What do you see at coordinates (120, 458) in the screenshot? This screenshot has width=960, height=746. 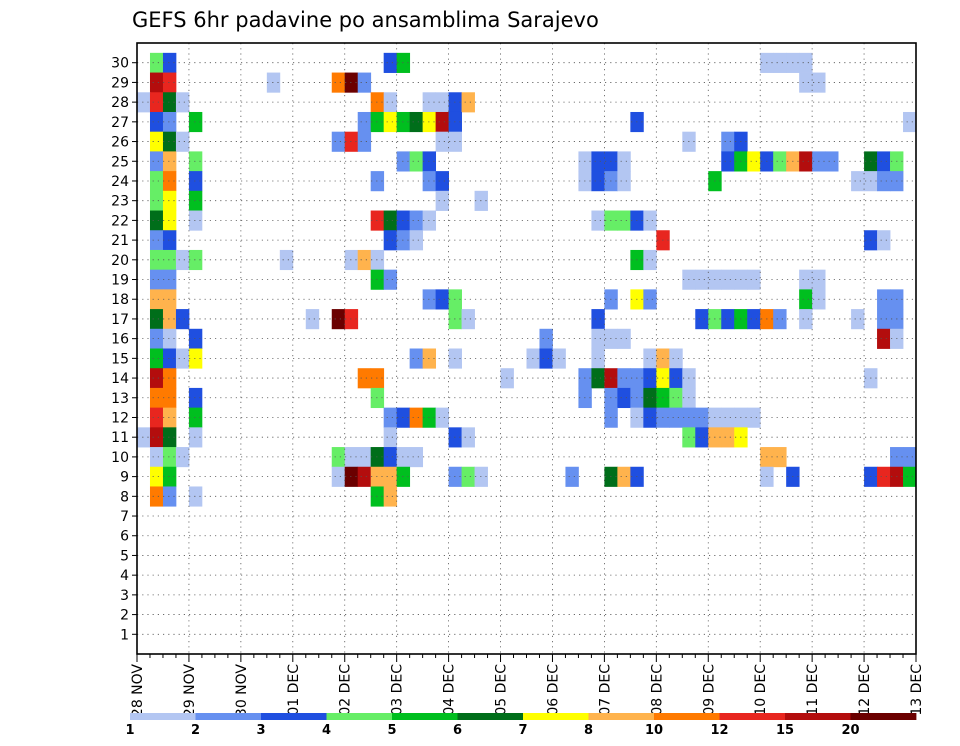 I see `y-tick-label: 10` at bounding box center [120, 458].